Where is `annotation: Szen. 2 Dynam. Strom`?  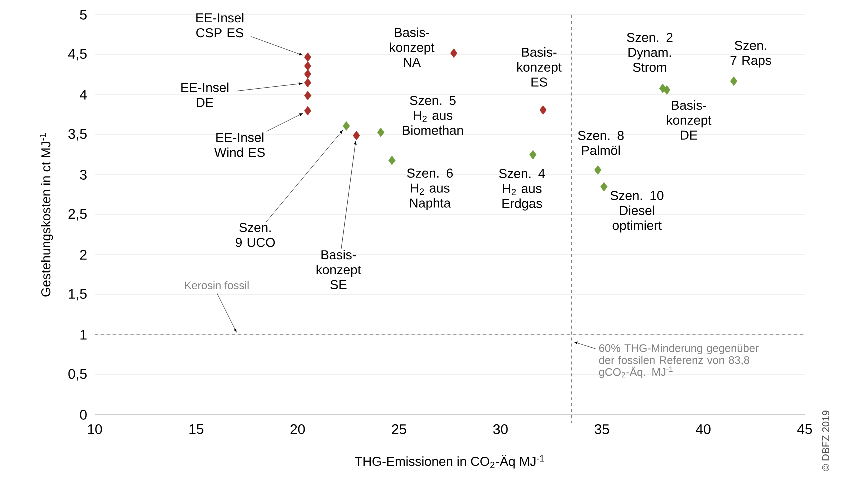
annotation: Szen. 2 Dynam. Strom is located at coordinates (650, 52).